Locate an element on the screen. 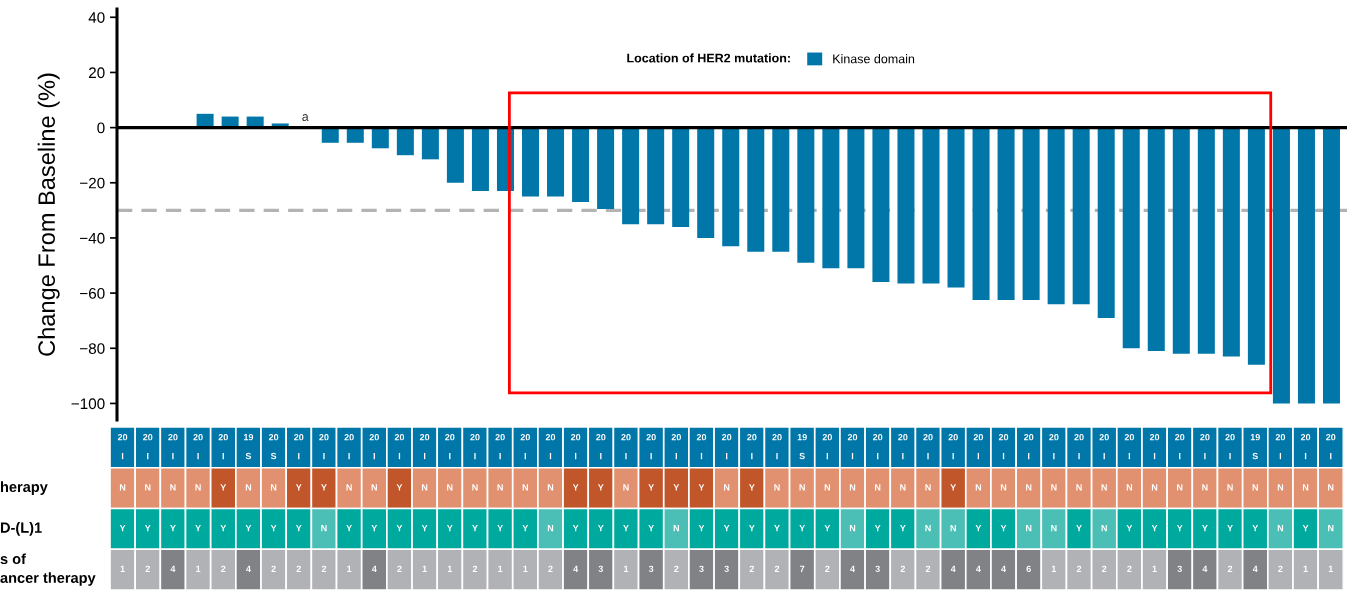 The height and width of the screenshot is (590, 1347). y-tick-label: −20 is located at coordinates (92, 183).